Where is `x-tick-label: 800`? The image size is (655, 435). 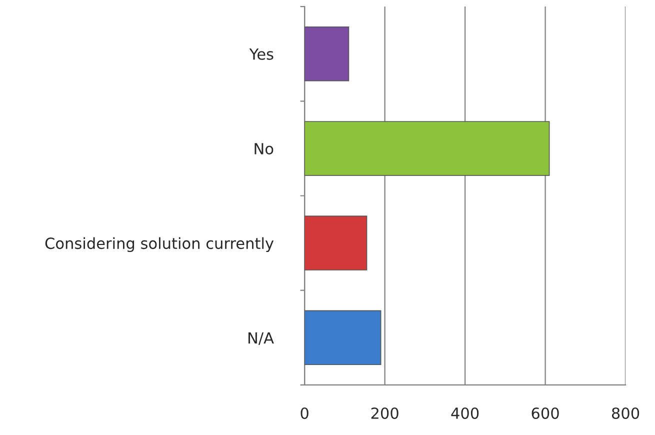
x-tick-label: 800 is located at coordinates (626, 413).